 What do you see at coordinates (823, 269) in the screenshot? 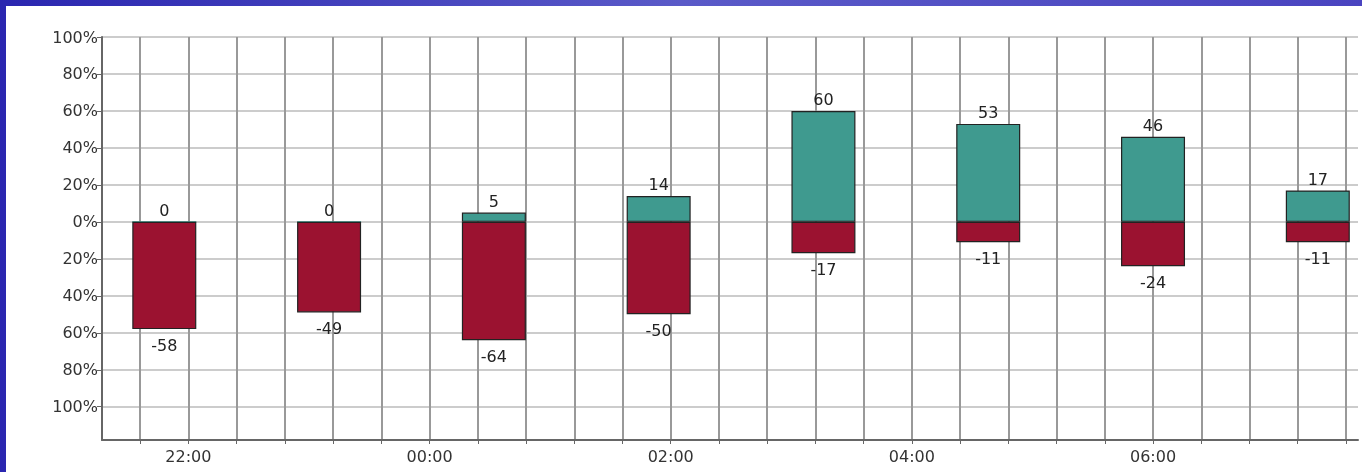
I see `data-label: -17` at bounding box center [823, 269].